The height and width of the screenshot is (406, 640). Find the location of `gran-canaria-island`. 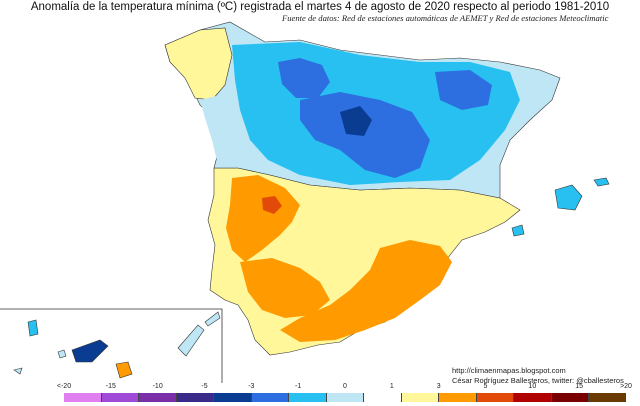

gran-canaria-island is located at coordinates (124, 370).